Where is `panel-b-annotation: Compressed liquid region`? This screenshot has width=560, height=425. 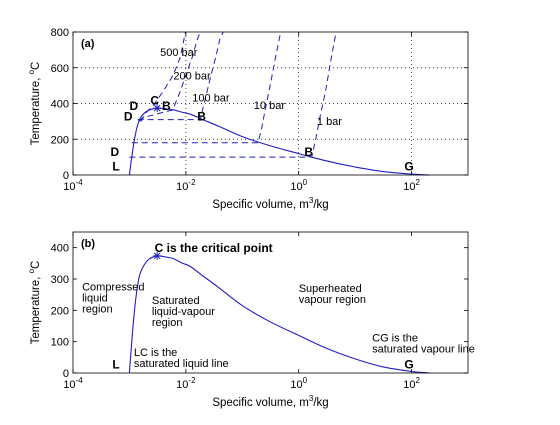
panel-b-annotation: Compressed liquid region is located at coordinates (113, 299).